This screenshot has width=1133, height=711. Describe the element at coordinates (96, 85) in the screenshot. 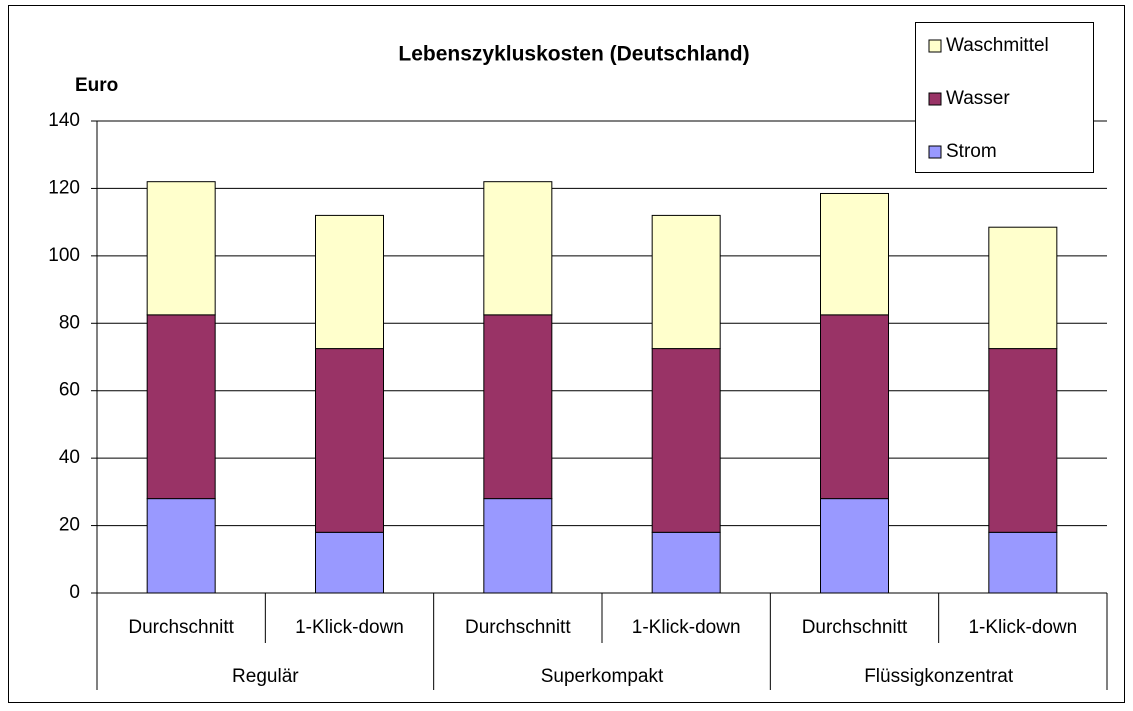

I see `y-axis-label: Euro` at that location.